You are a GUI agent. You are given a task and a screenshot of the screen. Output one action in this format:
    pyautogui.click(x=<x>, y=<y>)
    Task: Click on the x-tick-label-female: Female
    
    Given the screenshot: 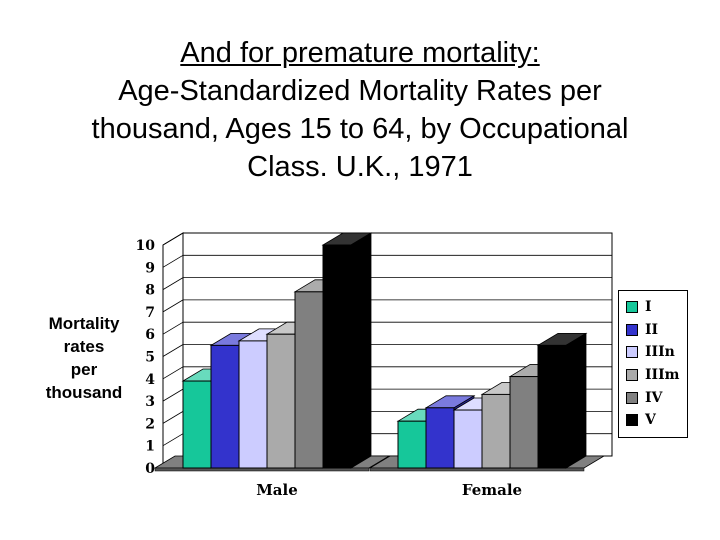 What is the action you would take?
    pyautogui.click(x=492, y=490)
    